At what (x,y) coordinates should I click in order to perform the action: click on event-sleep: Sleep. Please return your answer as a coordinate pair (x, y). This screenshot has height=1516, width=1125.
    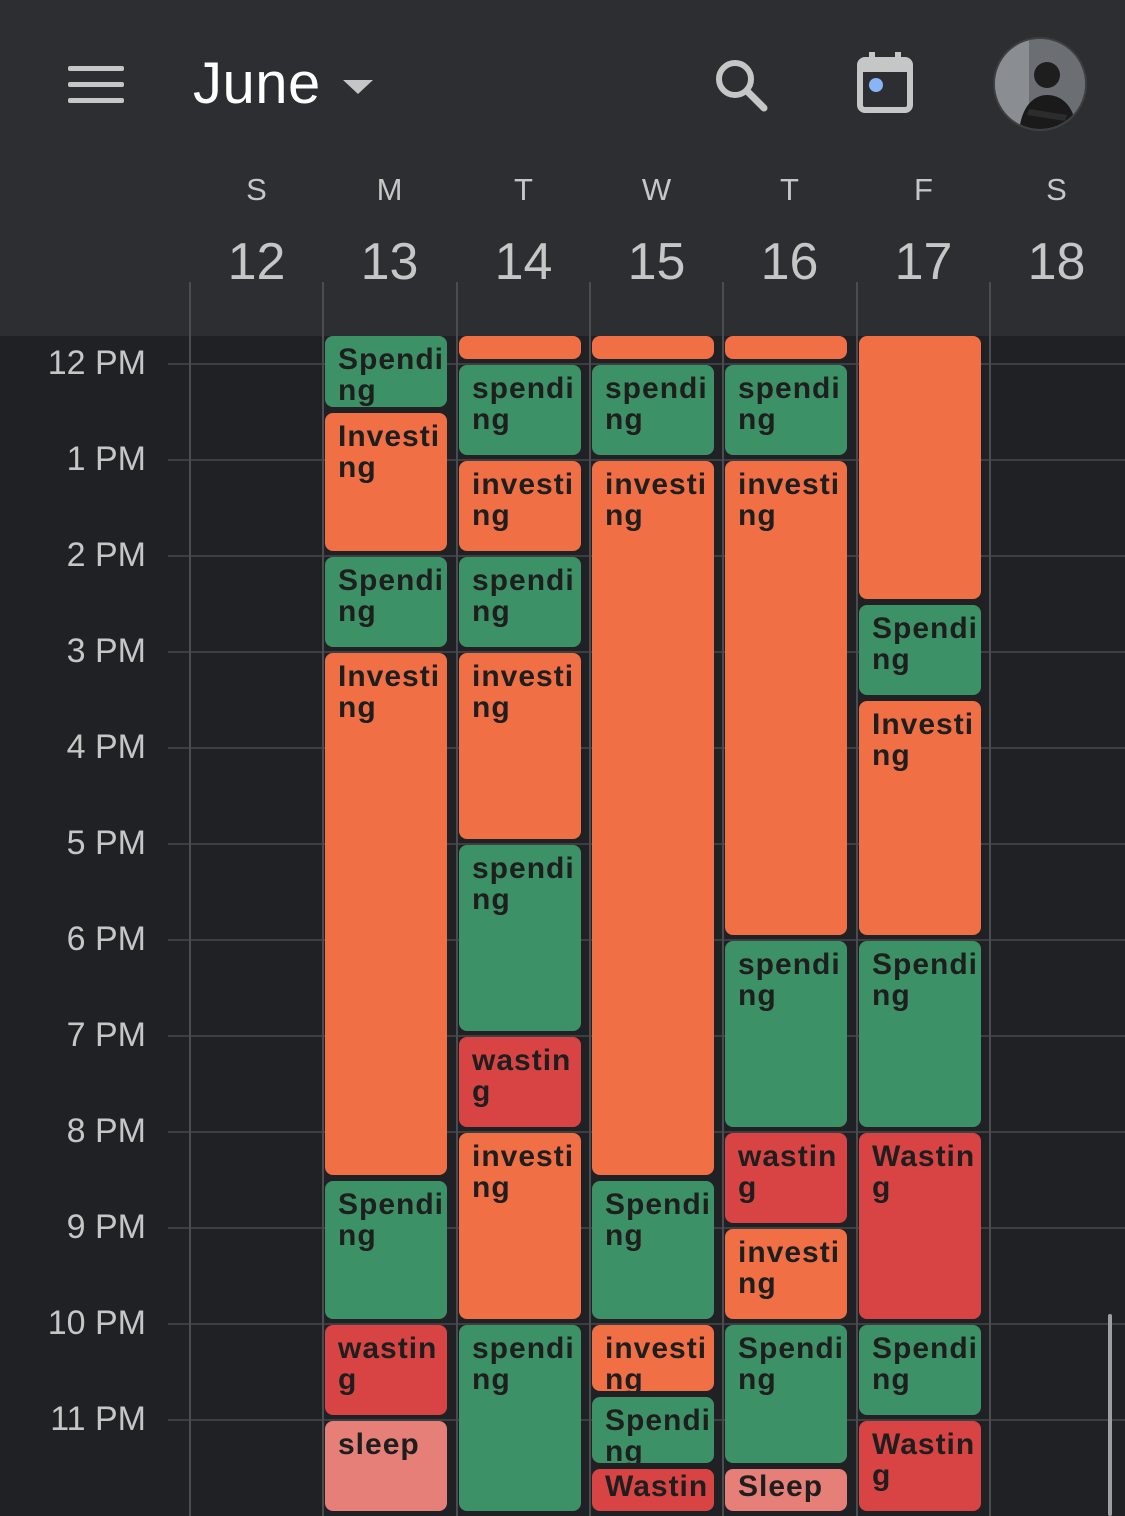
    Looking at the image, I should click on (786, 1490).